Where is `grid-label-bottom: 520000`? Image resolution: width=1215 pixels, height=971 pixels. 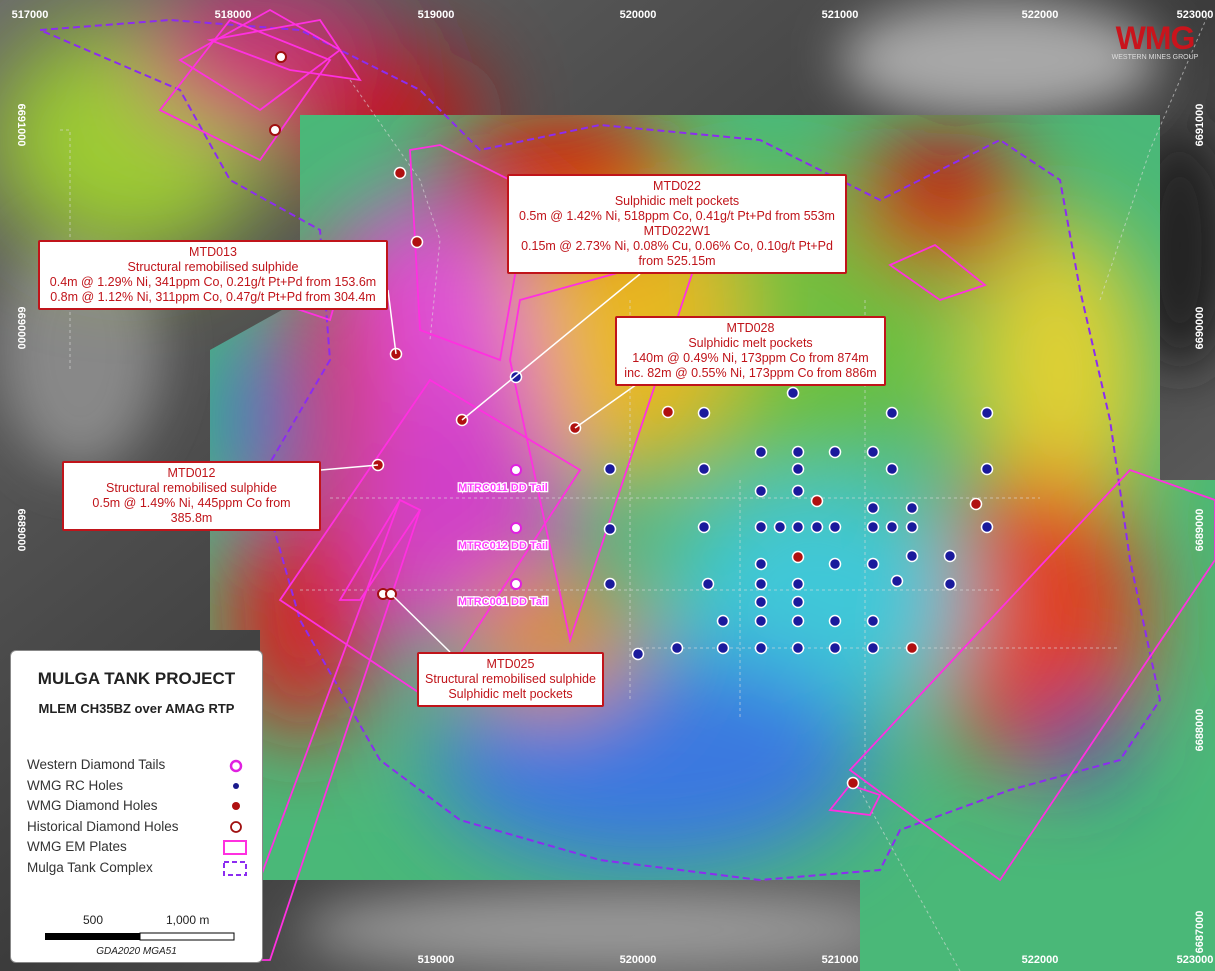 grid-label-bottom: 520000 is located at coordinates (638, 960).